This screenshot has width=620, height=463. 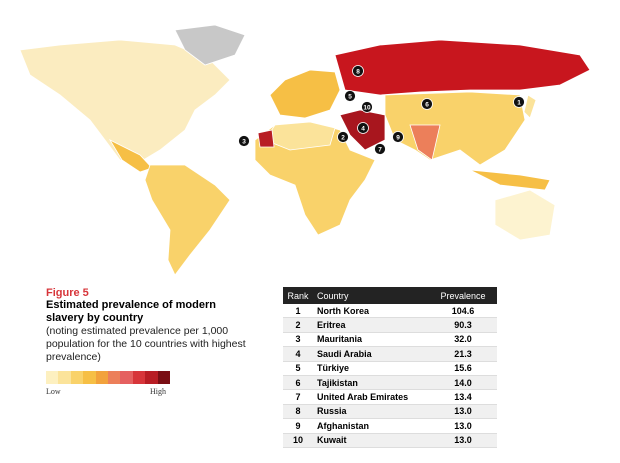 I want to click on rank-marker-label: 6, so click(x=427, y=105).